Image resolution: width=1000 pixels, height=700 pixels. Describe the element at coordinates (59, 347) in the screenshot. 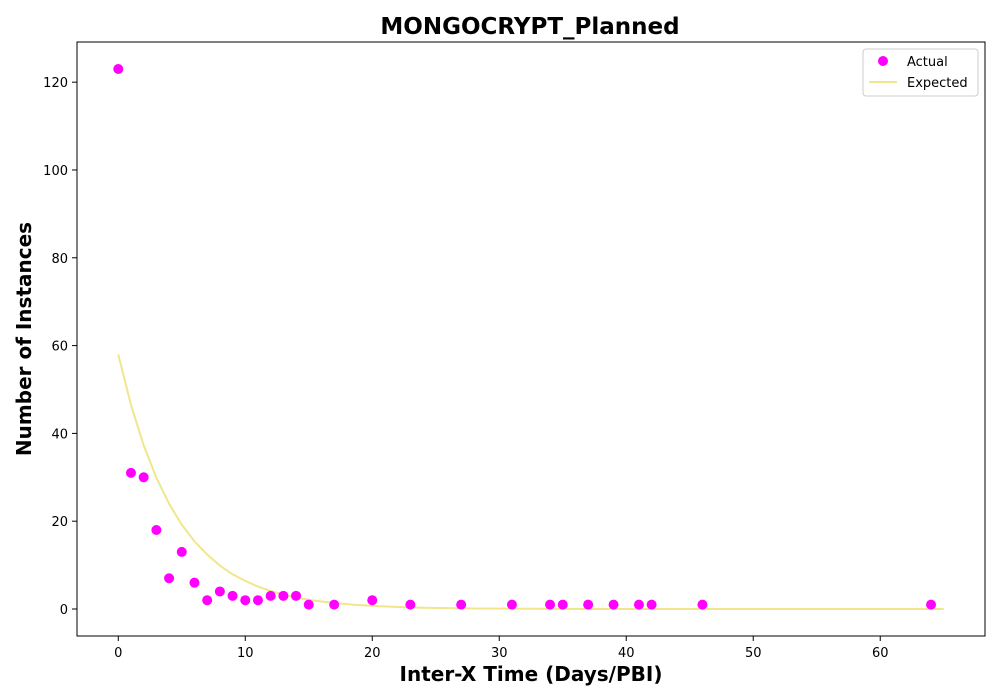

I see `y-tick-label: 60` at that location.